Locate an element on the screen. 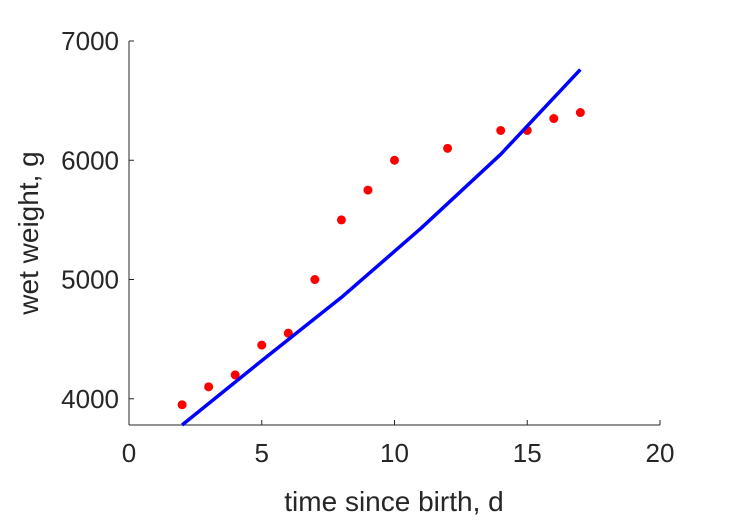 This screenshot has height=521, width=729. x-tick-label: 10 is located at coordinates (394, 453).